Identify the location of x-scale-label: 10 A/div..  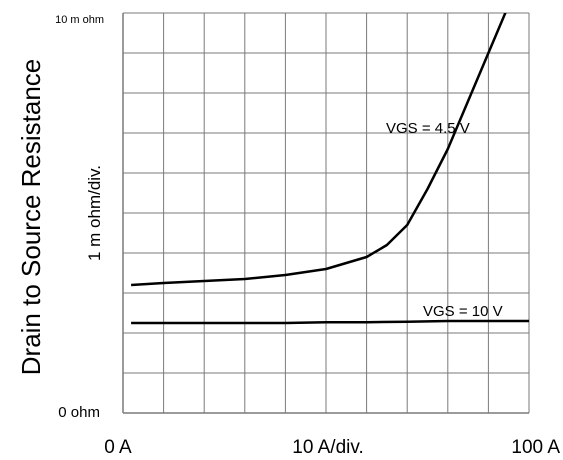
(327, 447).